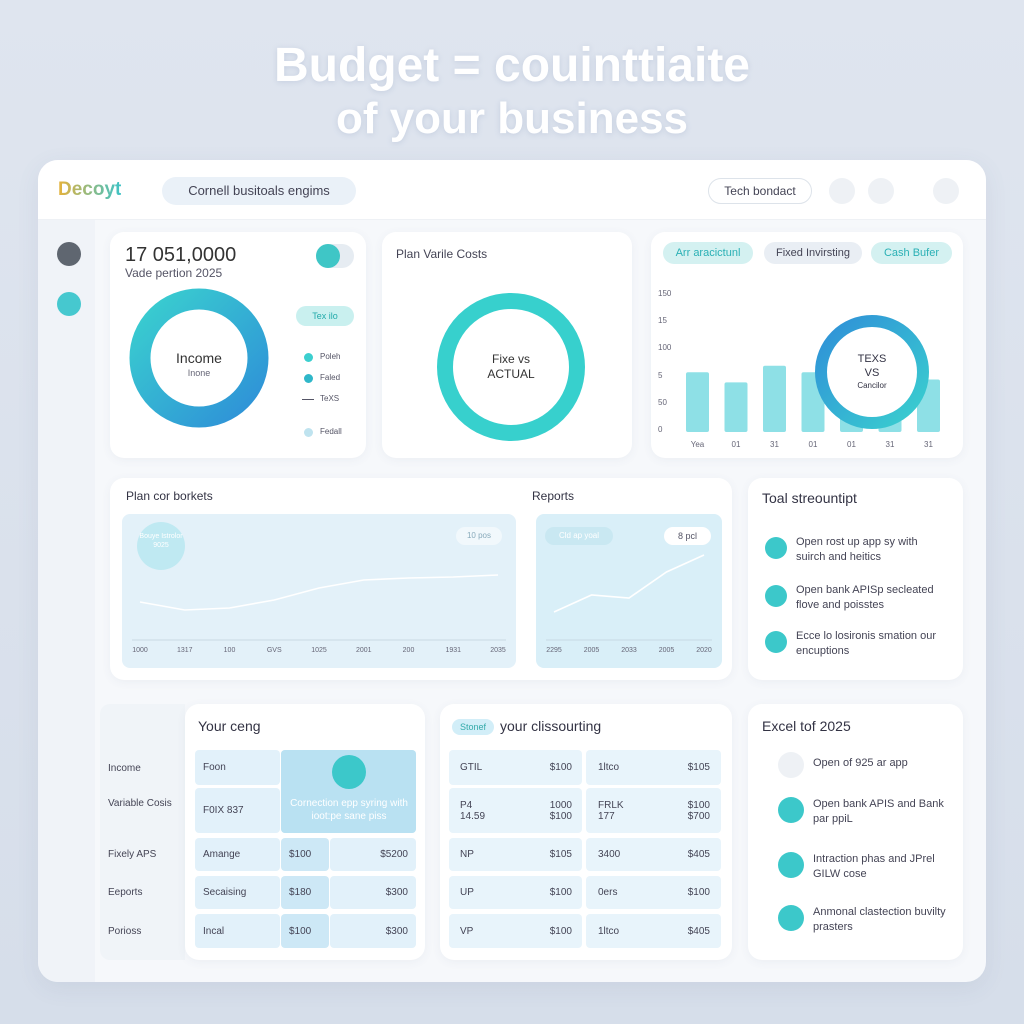 This screenshot has height=1024, width=1024. What do you see at coordinates (813, 253) in the screenshot?
I see `tab: Fixed Invirsting` at bounding box center [813, 253].